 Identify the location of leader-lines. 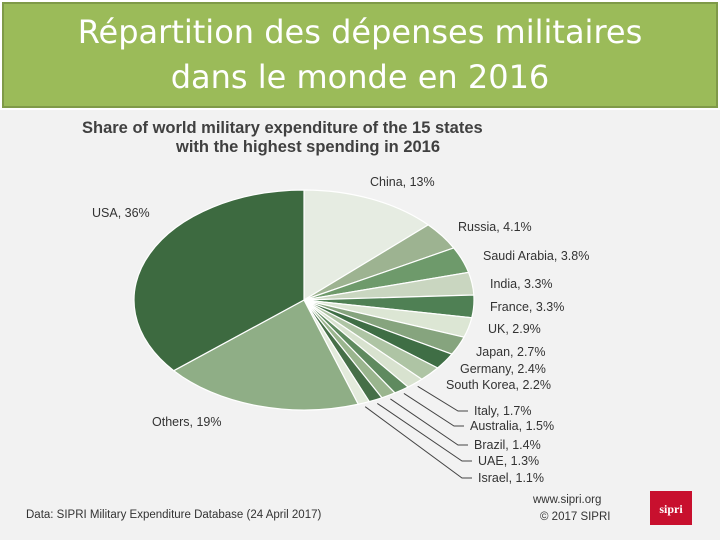
(418, 432).